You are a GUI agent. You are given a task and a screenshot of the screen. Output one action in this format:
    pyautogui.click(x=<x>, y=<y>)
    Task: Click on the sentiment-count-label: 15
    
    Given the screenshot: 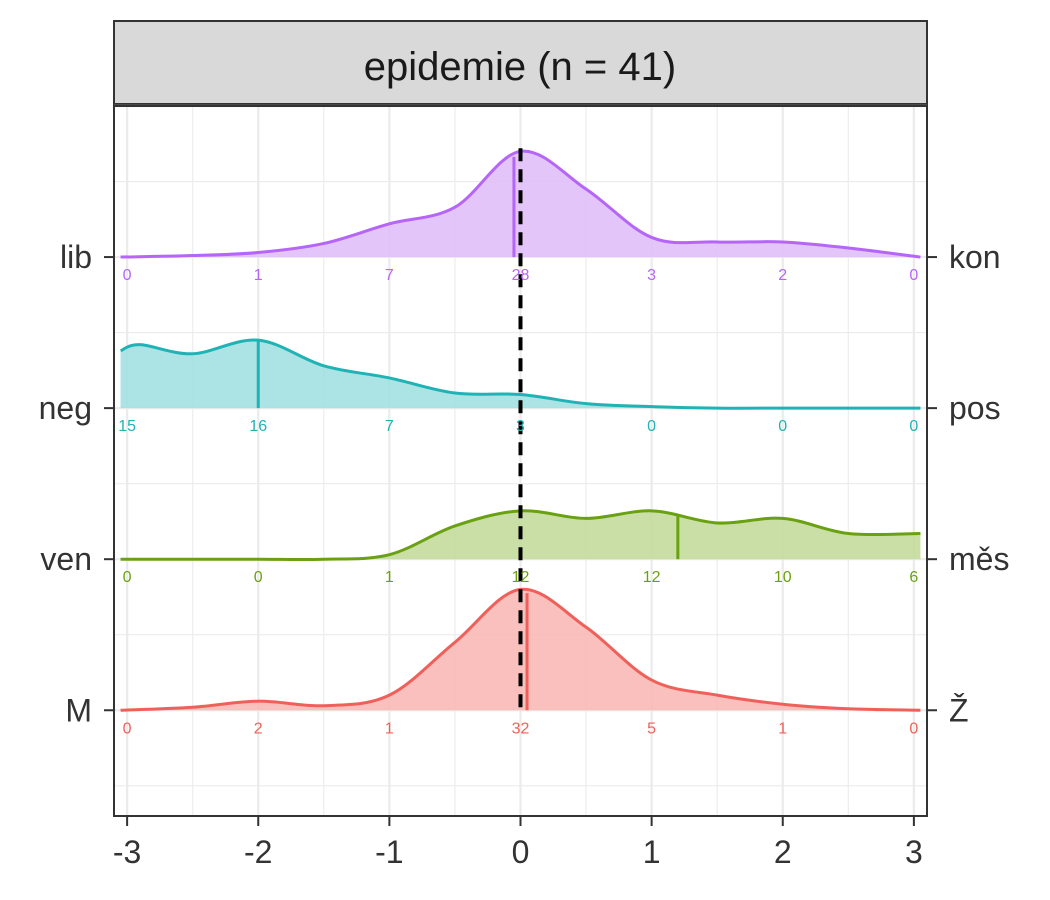 What is the action you would take?
    pyautogui.click(x=127, y=426)
    